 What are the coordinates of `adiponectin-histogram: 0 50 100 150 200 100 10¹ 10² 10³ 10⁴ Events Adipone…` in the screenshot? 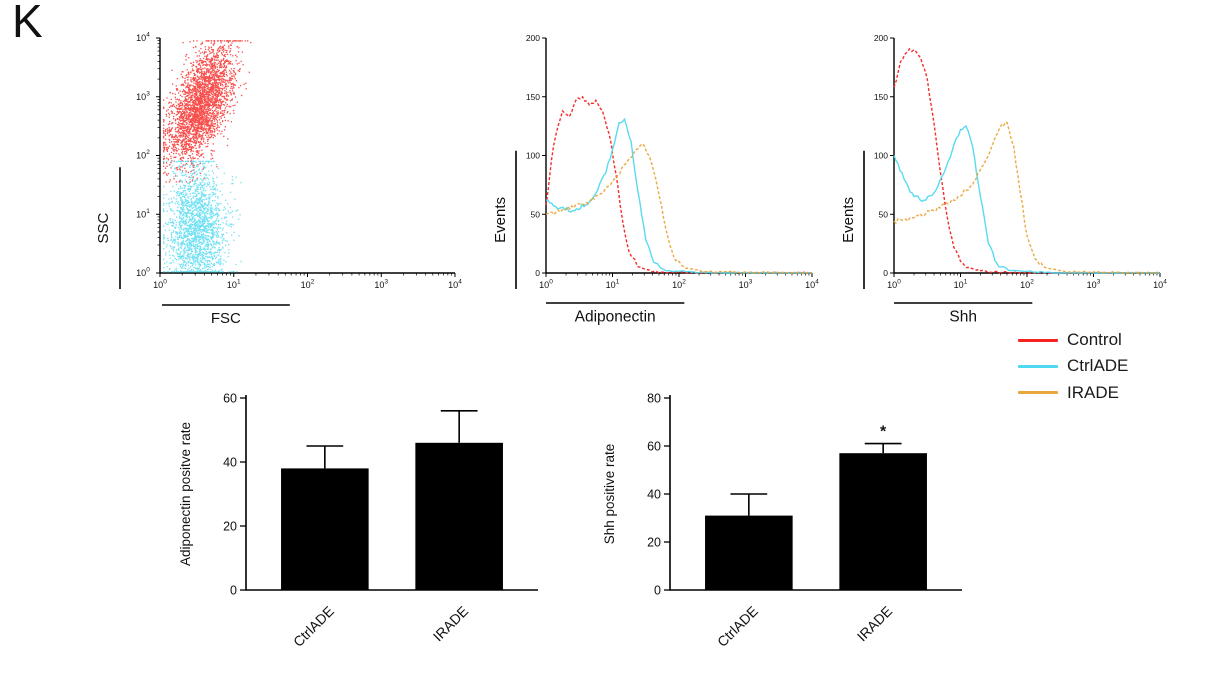 It's located at (655, 179).